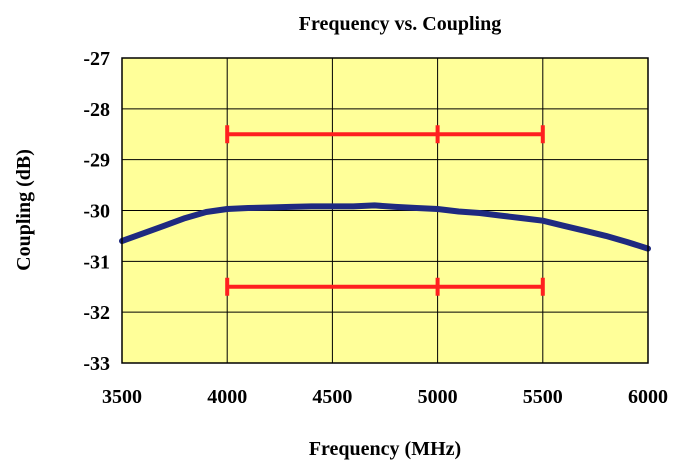 The height and width of the screenshot is (473, 692). What do you see at coordinates (648, 397) in the screenshot?
I see `x-tick-label: 6000` at bounding box center [648, 397].